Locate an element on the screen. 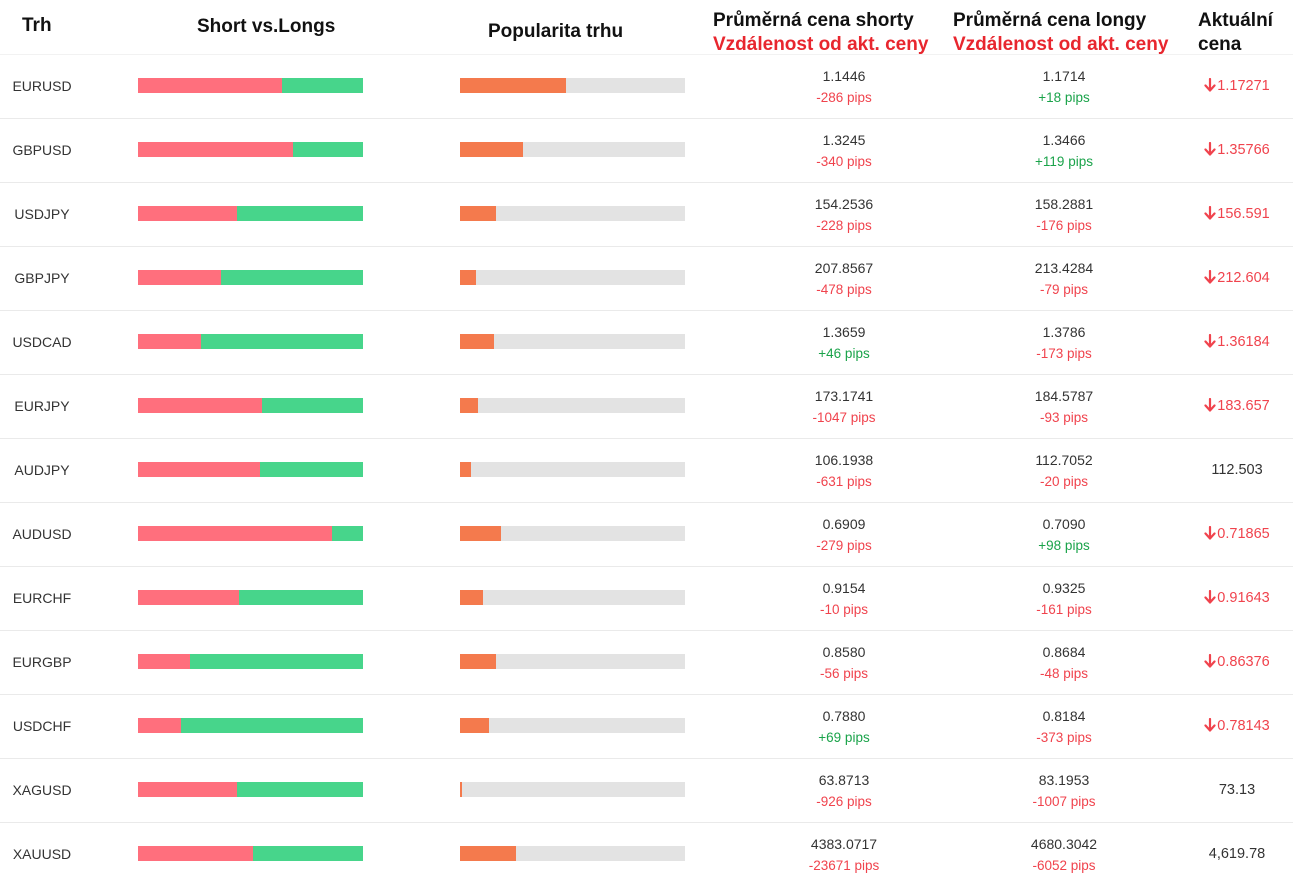 The image size is (1293, 891). long-distance-pips: +119 pips is located at coordinates (1064, 161).